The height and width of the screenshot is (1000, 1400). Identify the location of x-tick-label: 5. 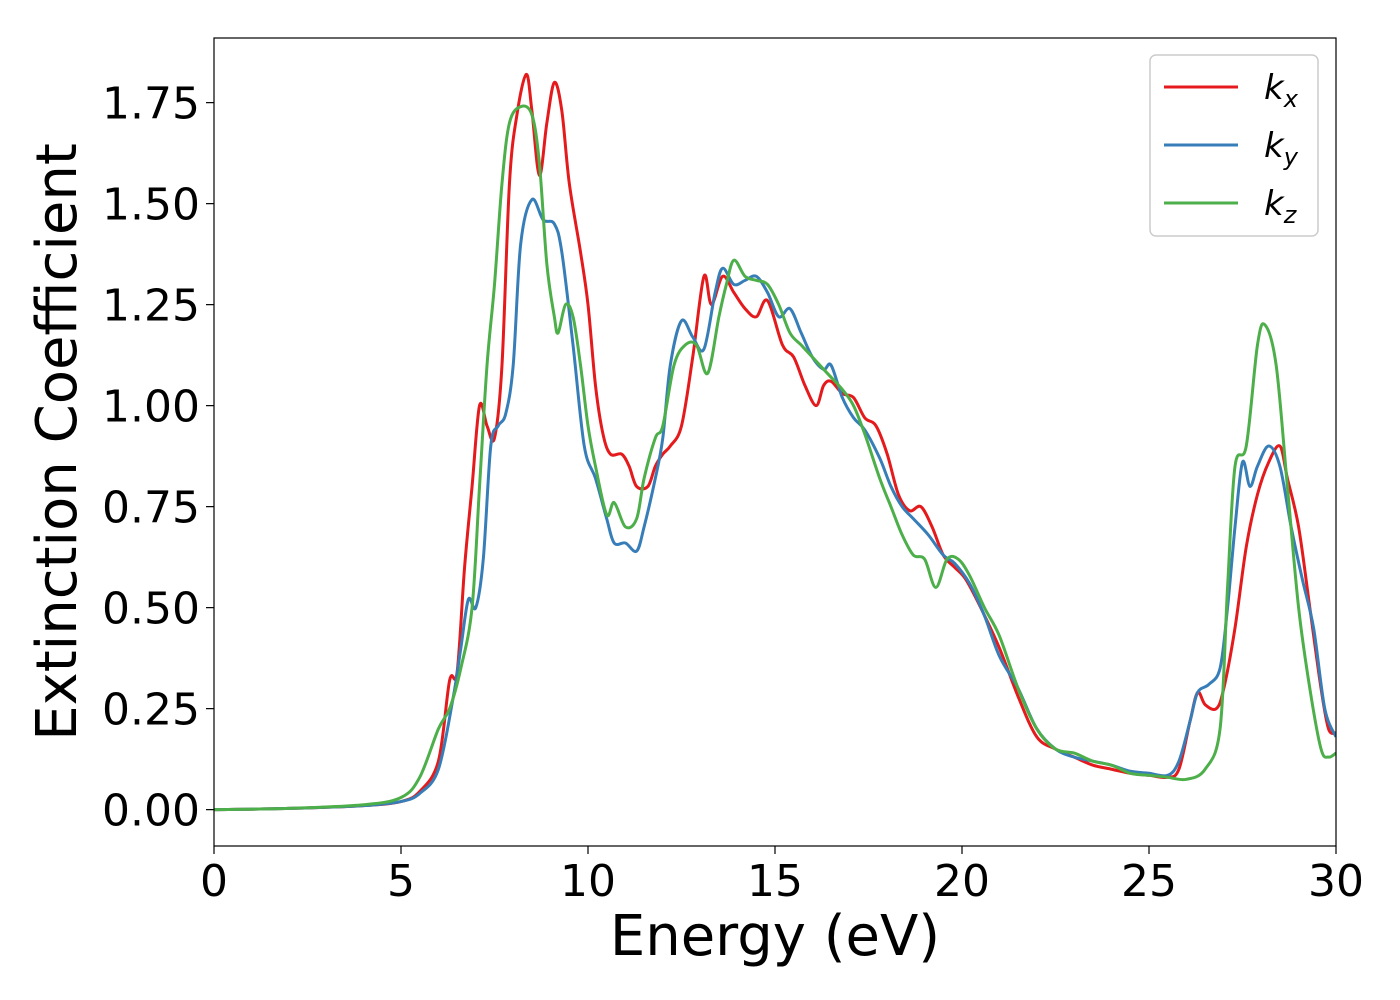
(401, 881).